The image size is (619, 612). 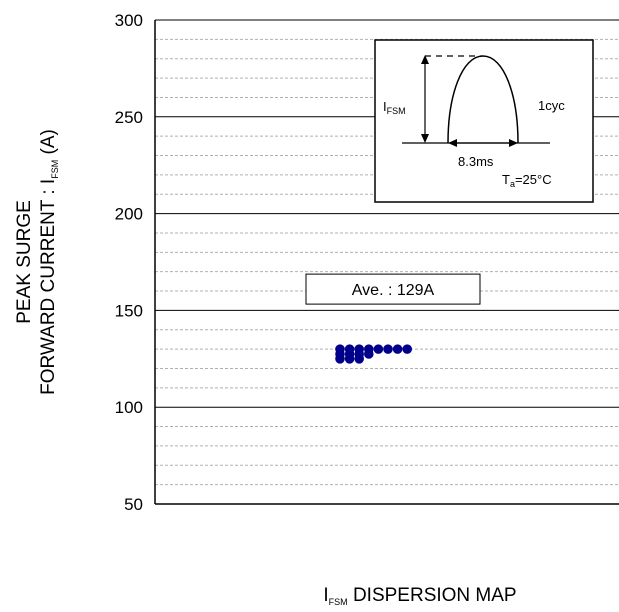 I want to click on inset-temp-main: T, so click(x=506, y=179).